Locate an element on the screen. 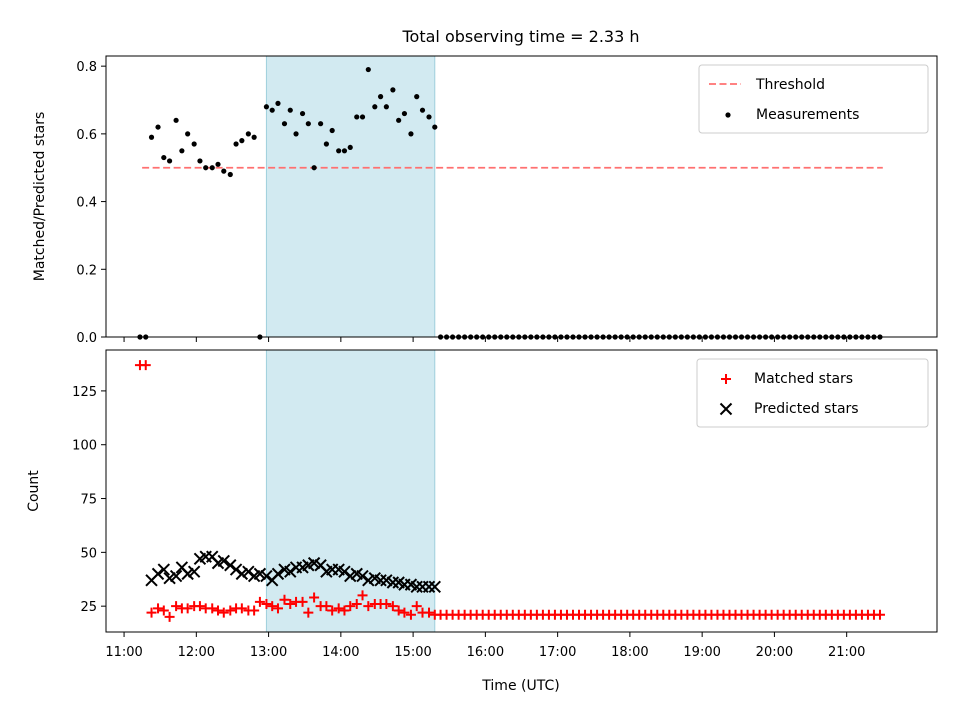 The height and width of the screenshot is (720, 960). y-tick-label: 0.2 is located at coordinates (86, 270).